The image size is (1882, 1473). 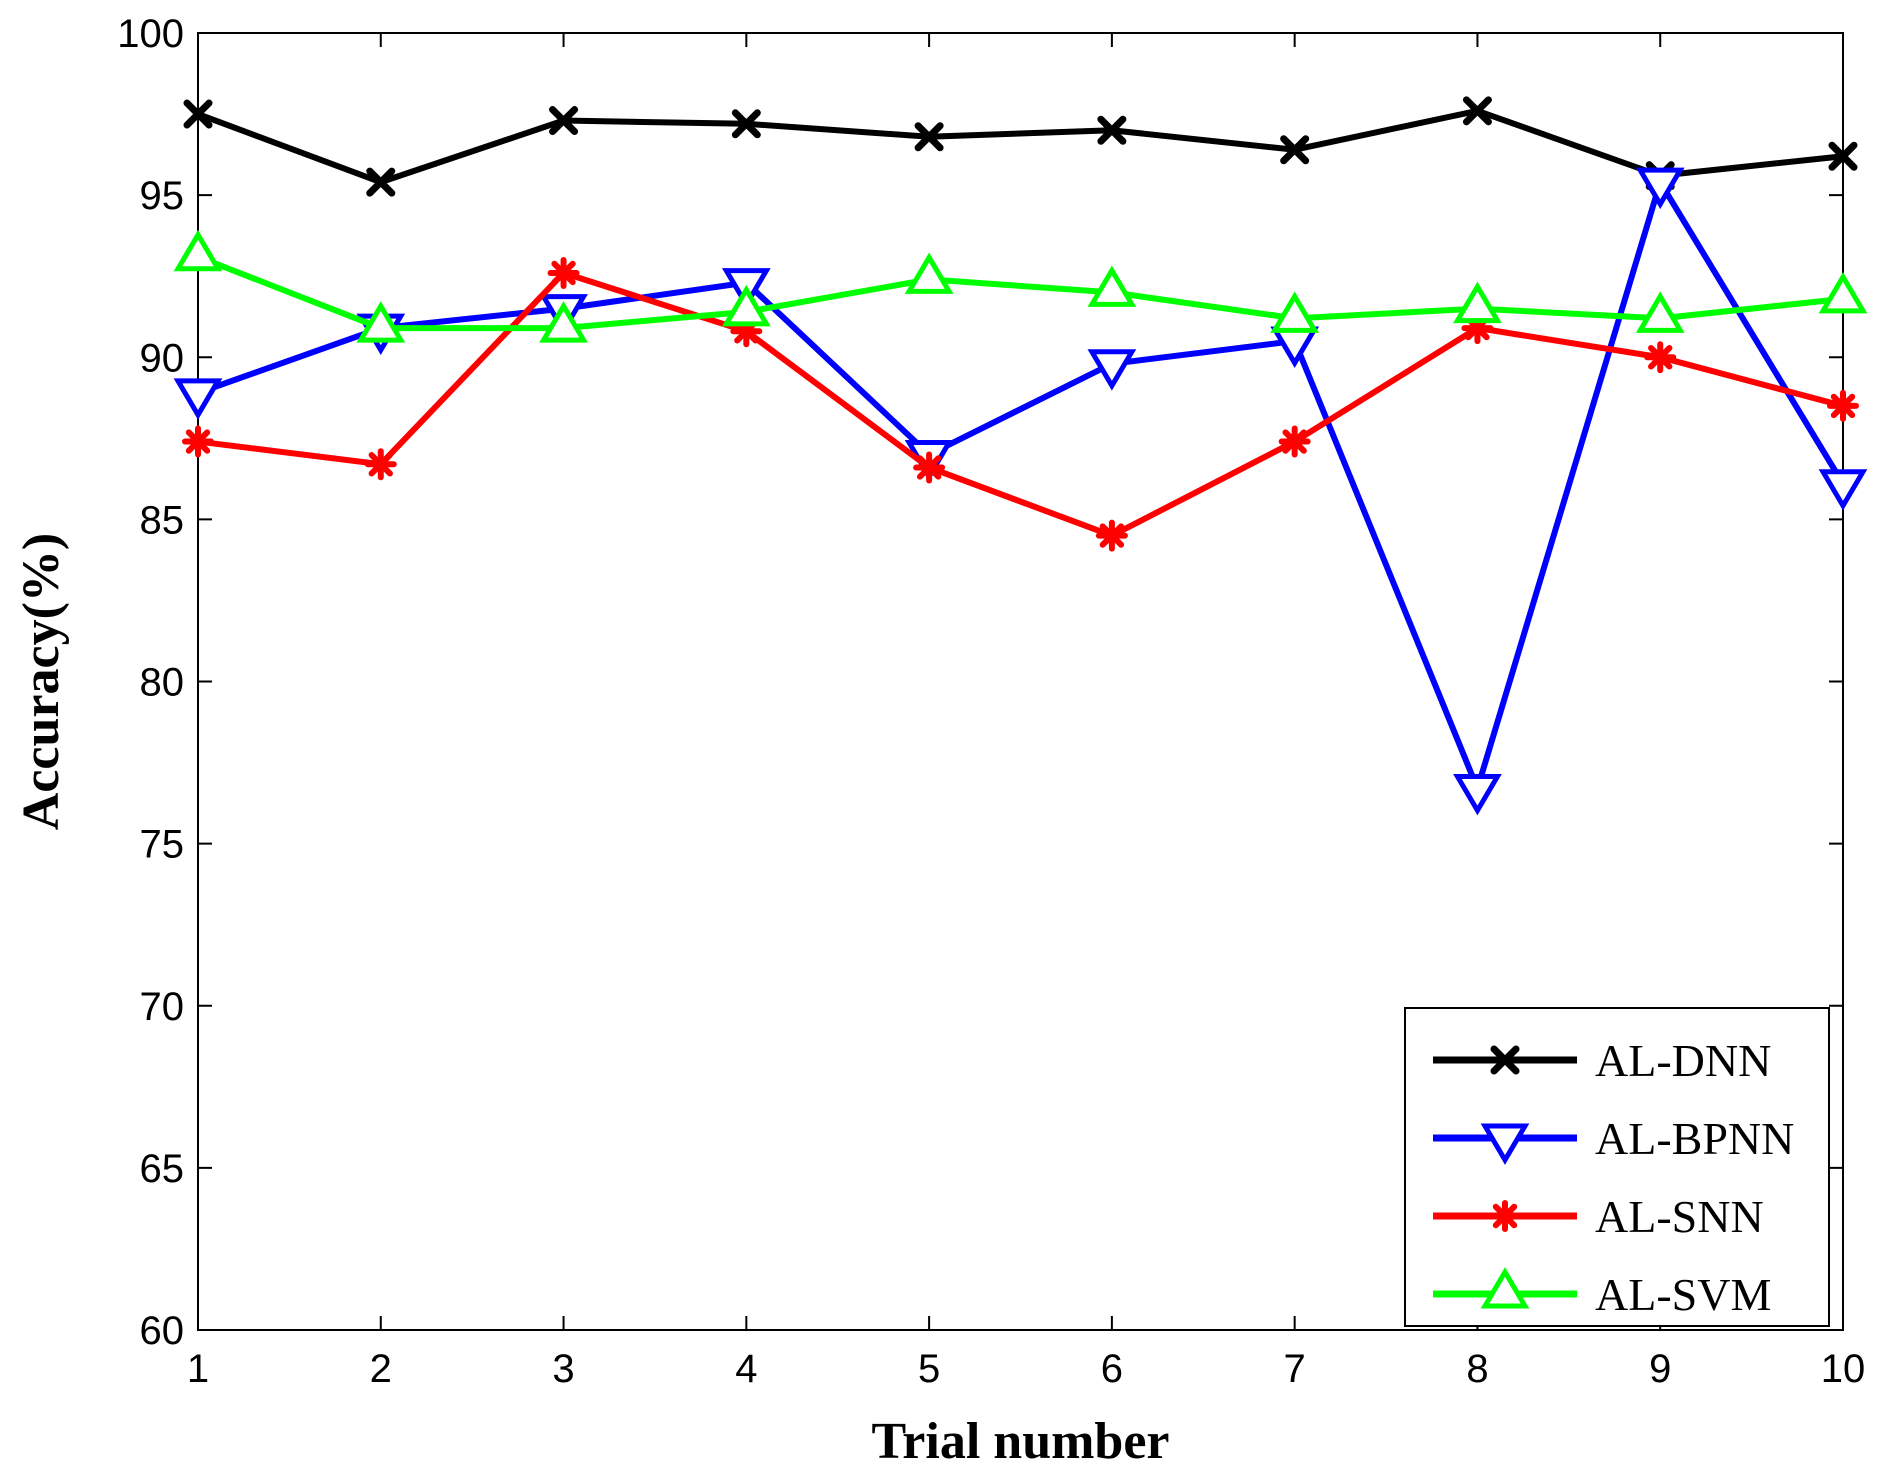 What do you see at coordinates (162, 845) in the screenshot?
I see `y-tick-label: 75` at bounding box center [162, 845].